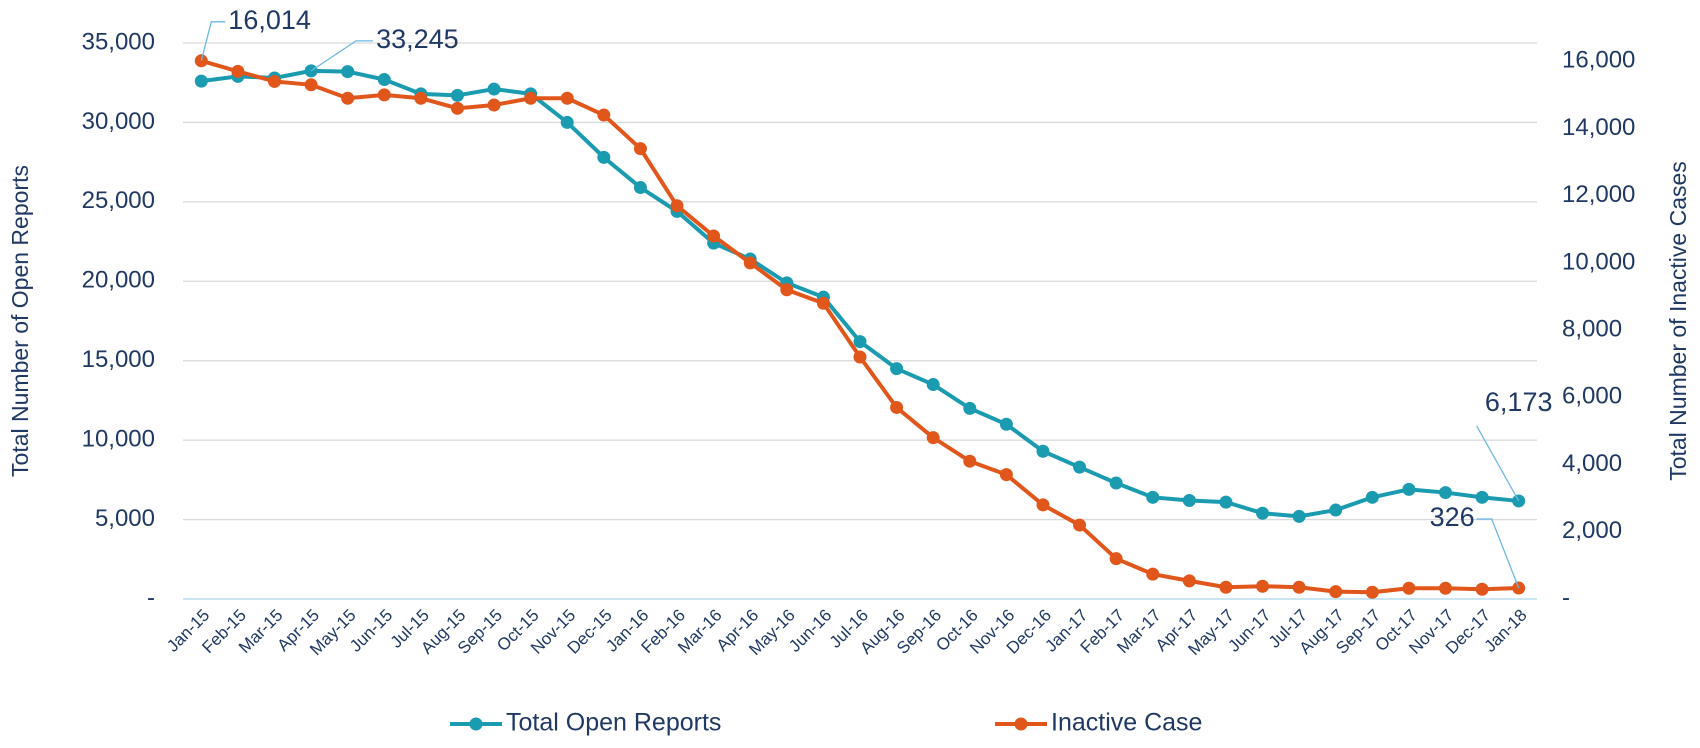 The width and height of the screenshot is (1700, 748). What do you see at coordinates (125, 518) in the screenshot?
I see `y-tick-label: 5,000` at bounding box center [125, 518].